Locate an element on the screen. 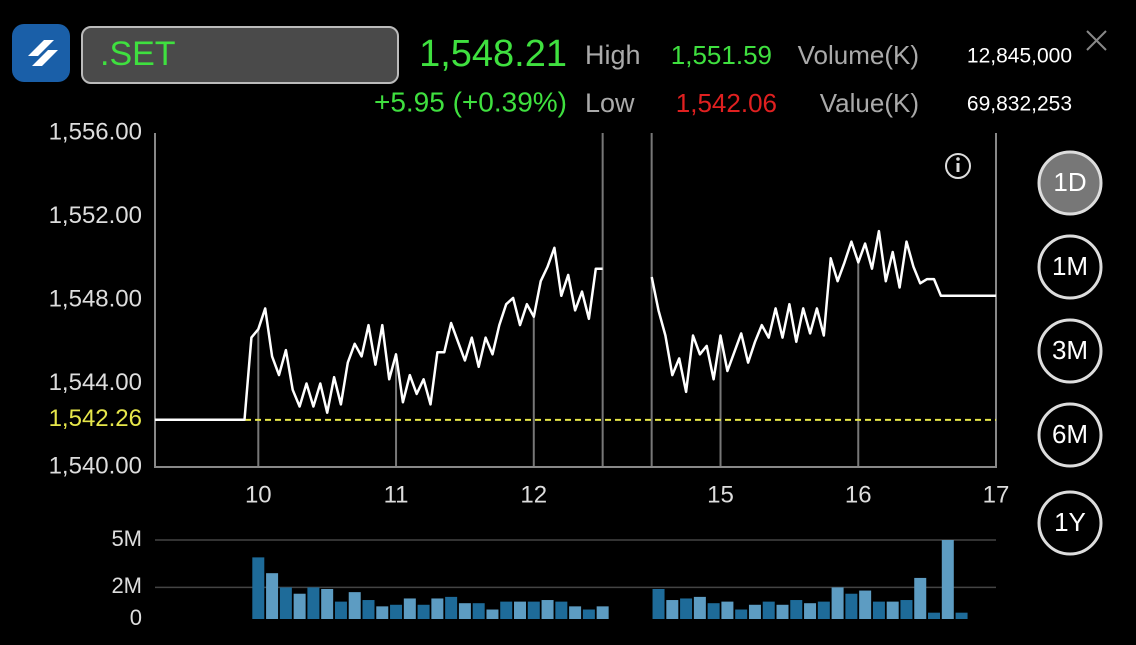  x-tick-label: 16 is located at coordinates (858, 494).